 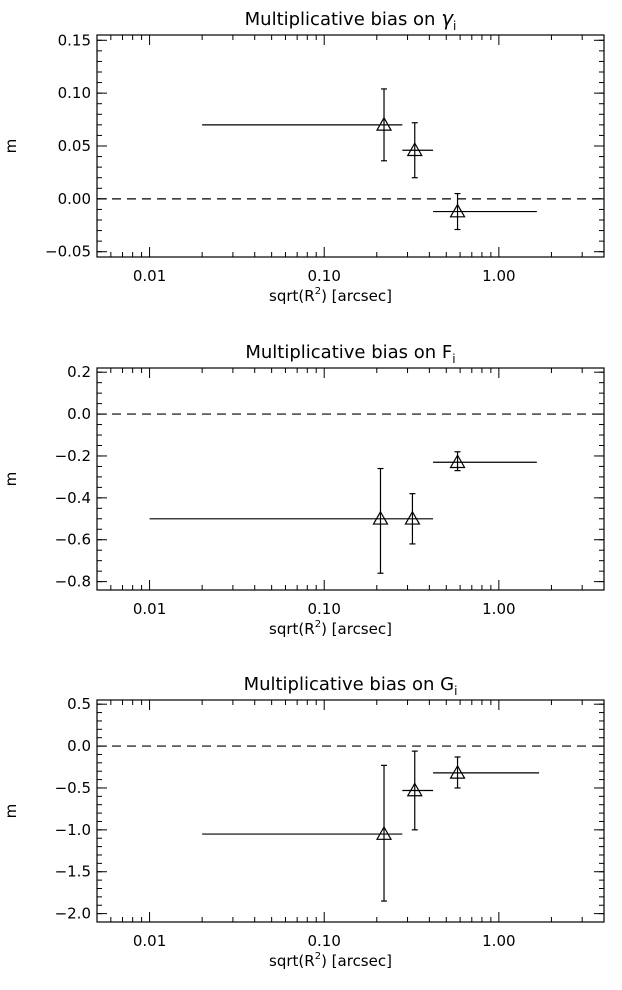 I want to click on y-tick-label: −1.5, so click(x=73, y=872).